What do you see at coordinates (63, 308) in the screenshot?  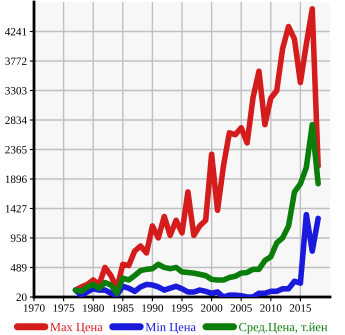 I see `x-tick-label: 1975` at bounding box center [63, 308].